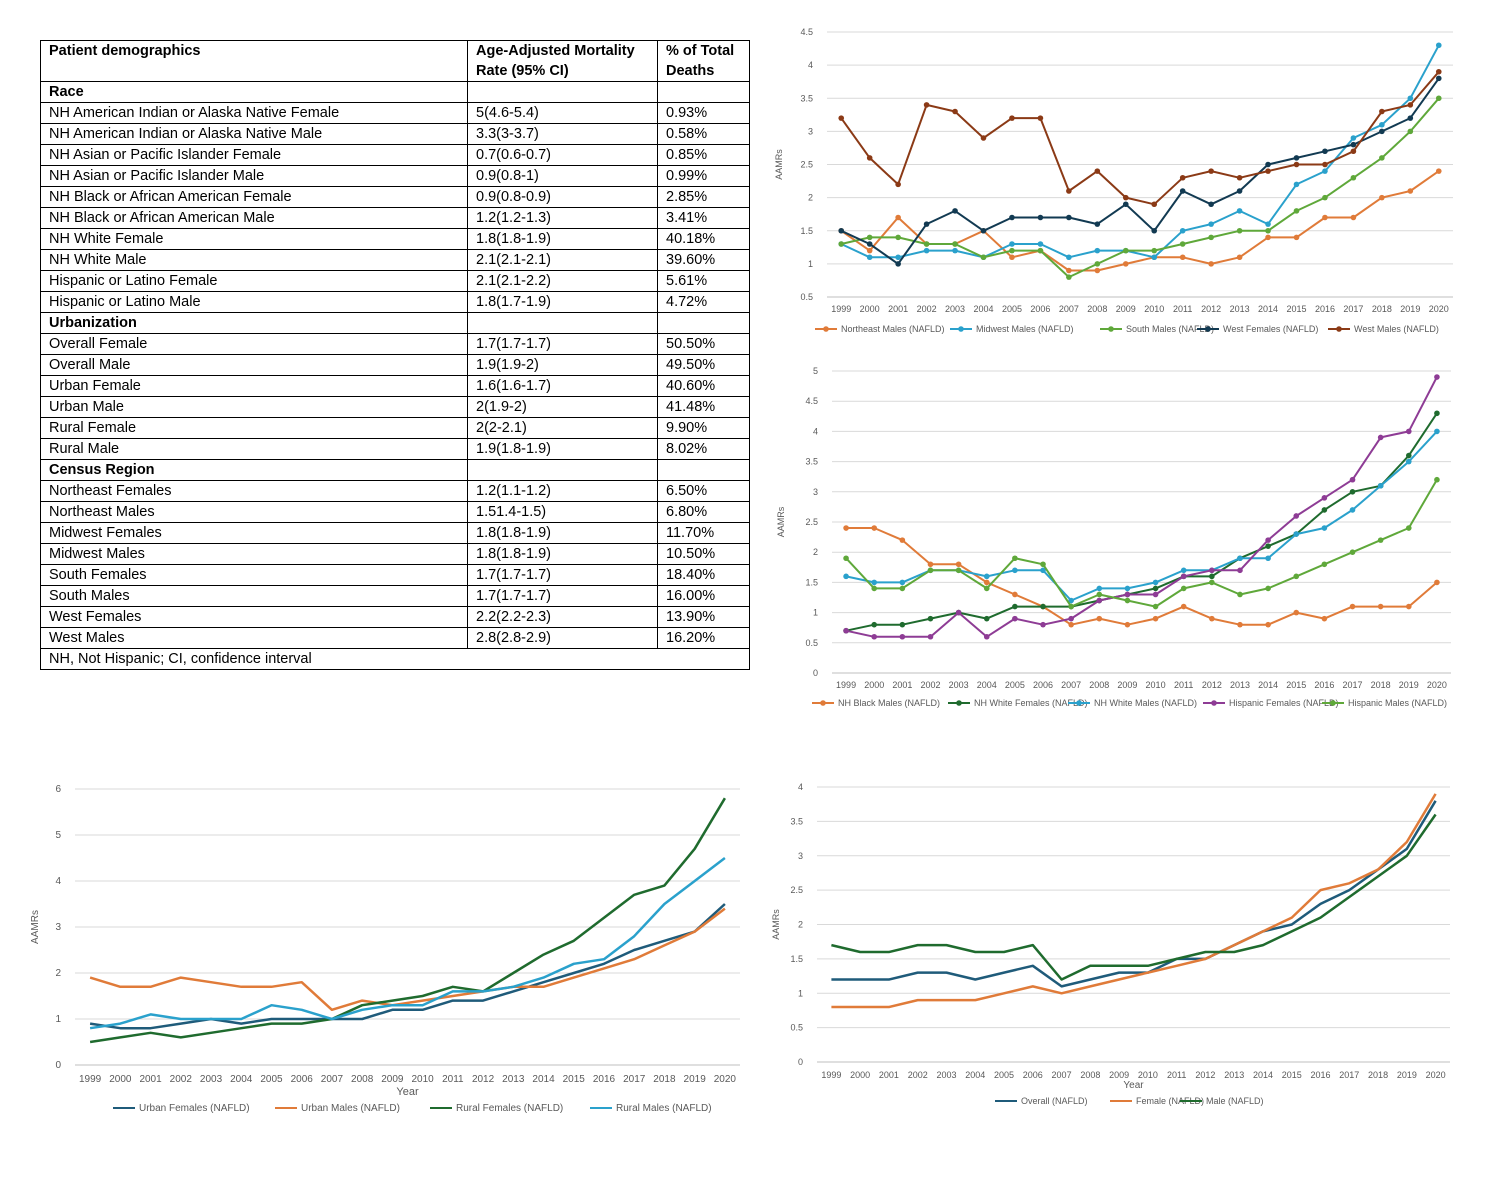 Image resolution: width=1500 pixels, height=1190 pixels. What do you see at coordinates (574, 1079) in the screenshot?
I see `x-tick-label: 2015` at bounding box center [574, 1079].